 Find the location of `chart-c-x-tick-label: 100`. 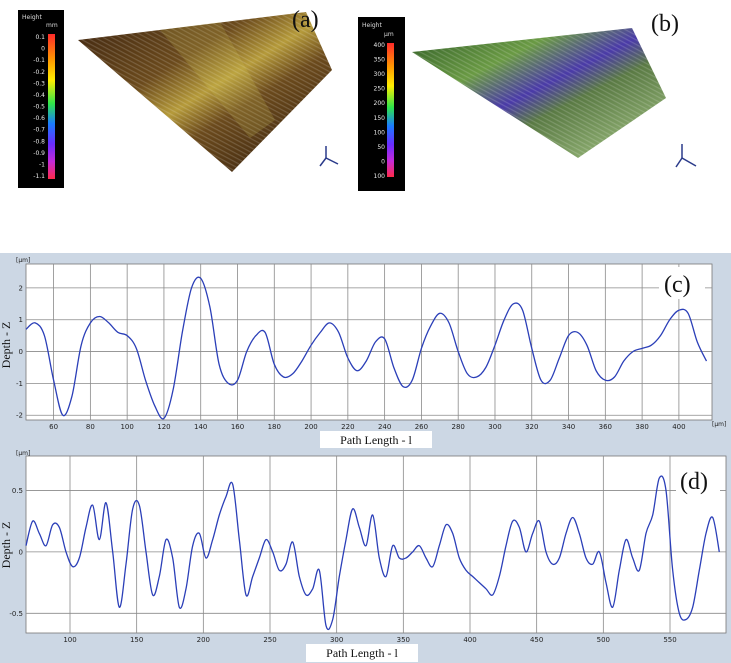

chart-c-x-tick-label: 100 is located at coordinates (126, 427).